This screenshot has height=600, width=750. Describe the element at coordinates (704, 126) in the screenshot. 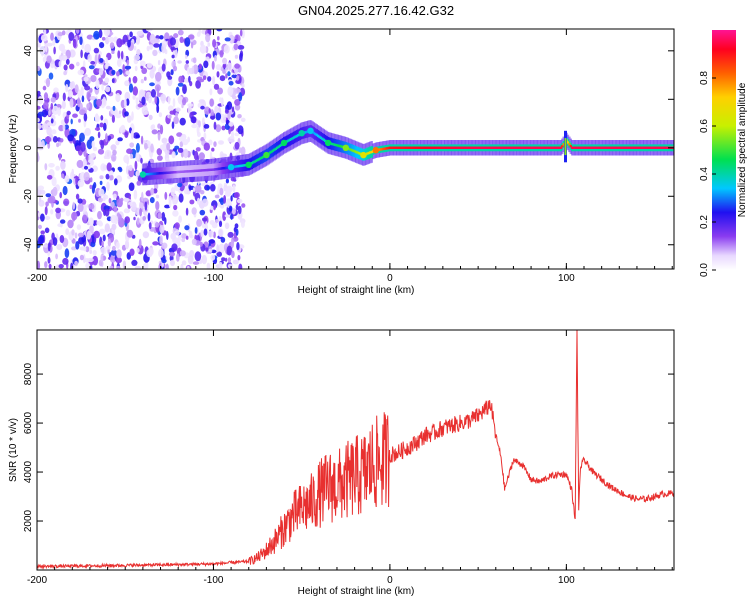

I see `colorbar-tick-label: 0.6` at that location.